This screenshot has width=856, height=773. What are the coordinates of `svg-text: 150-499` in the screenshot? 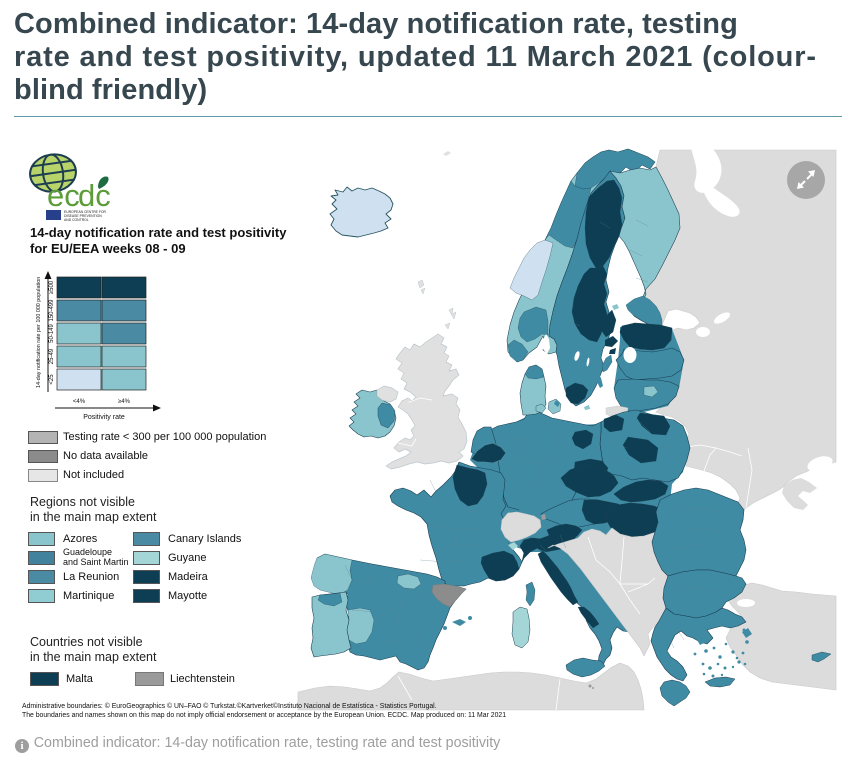 It's located at (52, 310).